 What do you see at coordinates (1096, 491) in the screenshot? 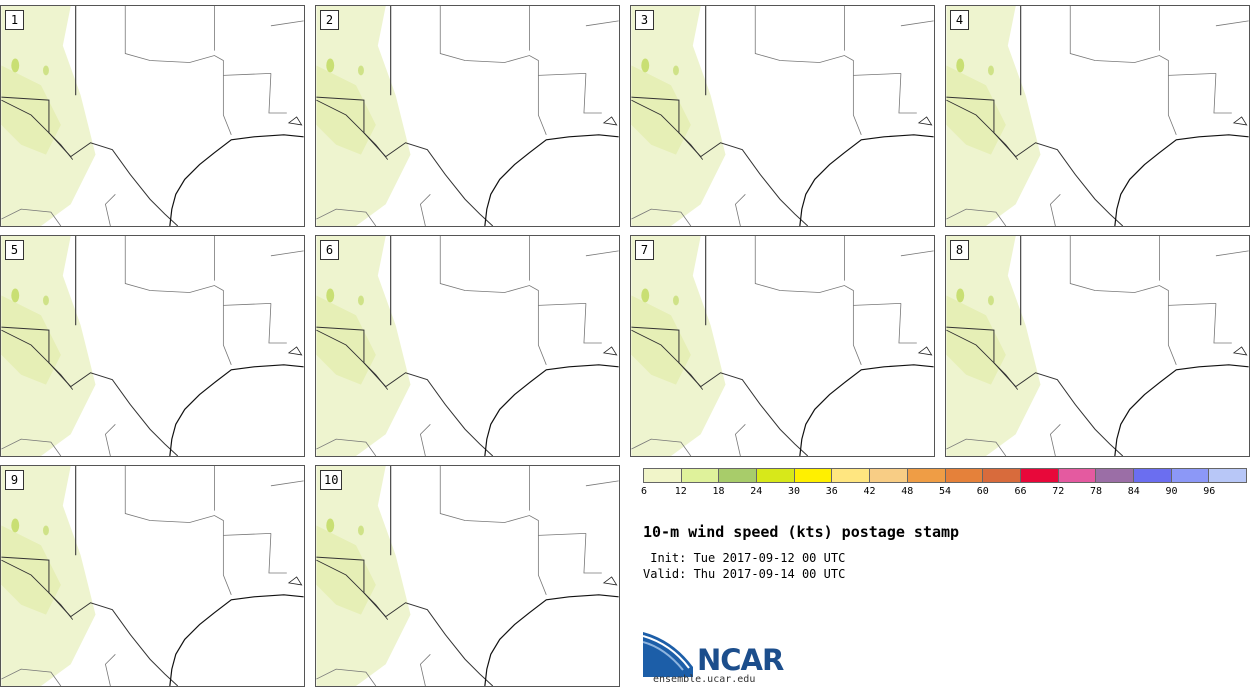
I see `colorbar-tick-label: 78` at bounding box center [1096, 491].